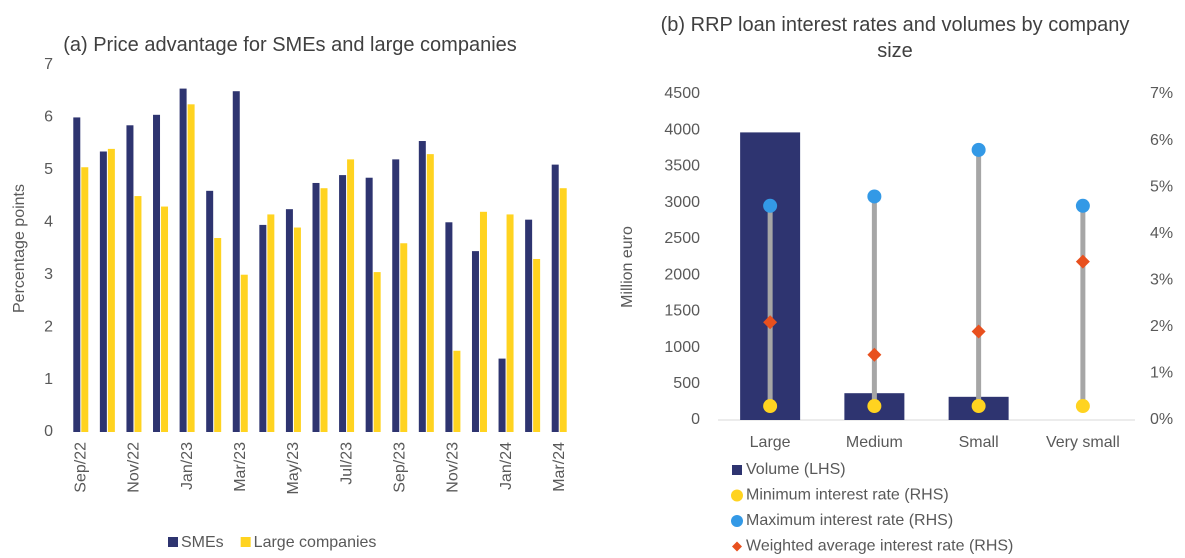  Describe the element at coordinates (48, 117) in the screenshot. I see `y-tick-label: 6` at that location.